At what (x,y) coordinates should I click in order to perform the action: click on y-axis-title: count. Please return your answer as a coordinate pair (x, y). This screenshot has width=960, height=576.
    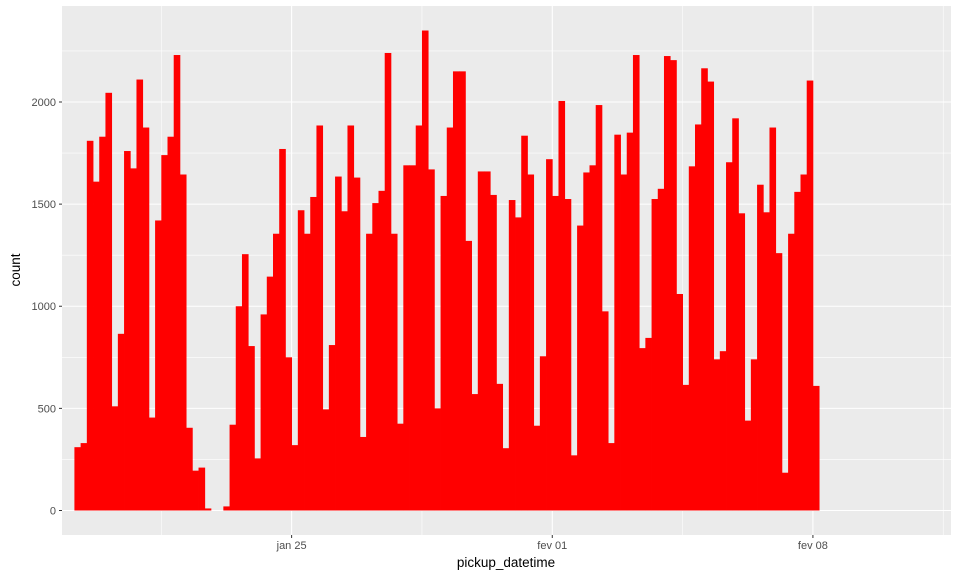
    Looking at the image, I should click on (15, 269).